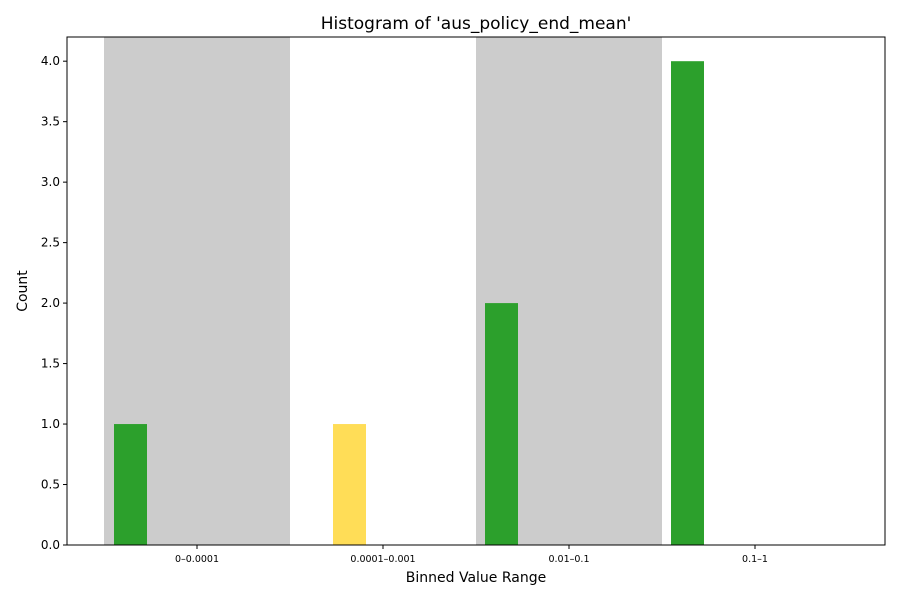 The image size is (900, 600). What do you see at coordinates (50, 545) in the screenshot?
I see `y-tick-label: 0.0` at bounding box center [50, 545].